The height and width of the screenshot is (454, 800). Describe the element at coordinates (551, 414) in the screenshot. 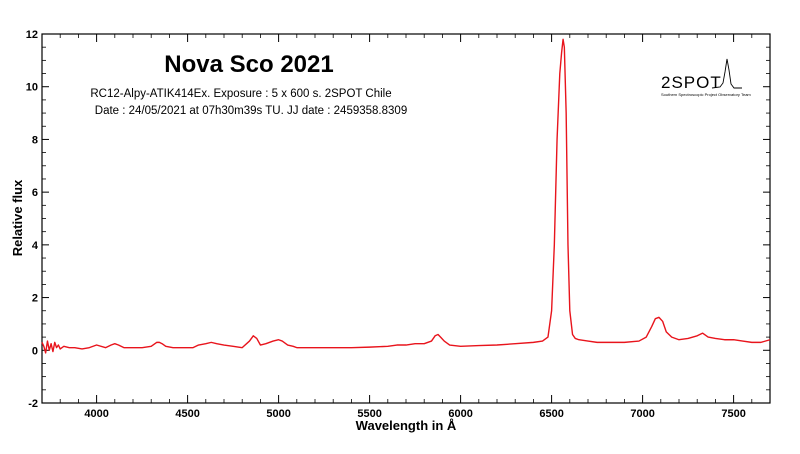

I see `x-tick-label: 6500` at that location.